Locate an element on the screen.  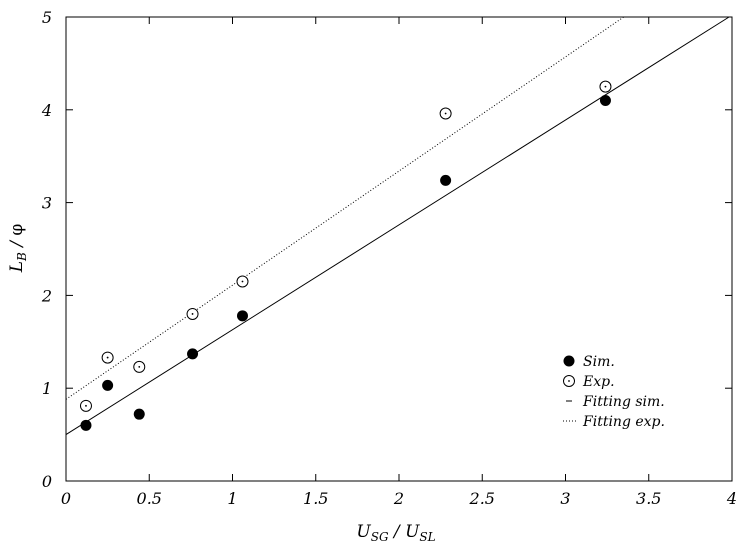
x-axis-title: USG / USL is located at coordinates (395, 533).